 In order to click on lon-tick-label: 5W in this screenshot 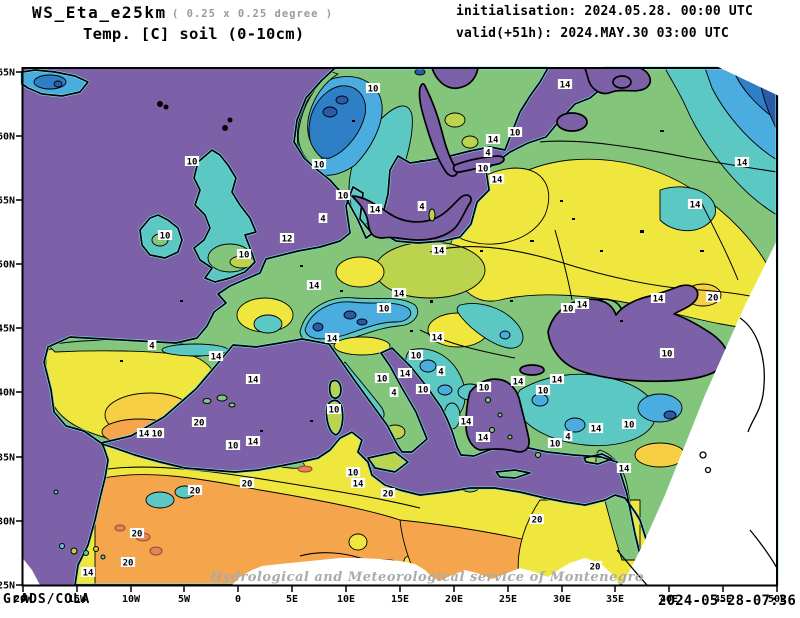, I will do `click(184, 599)`.